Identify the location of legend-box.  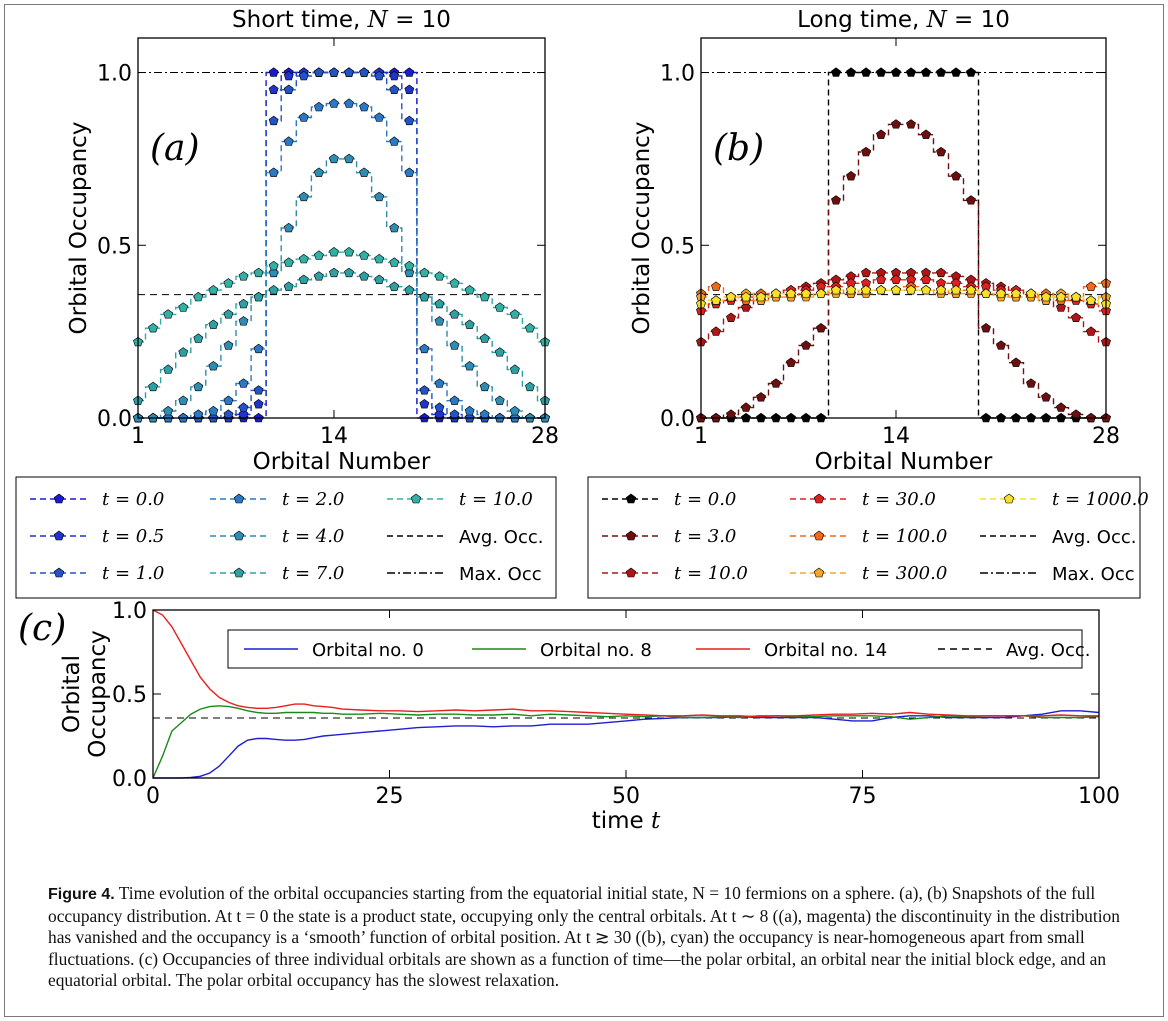
(864, 537).